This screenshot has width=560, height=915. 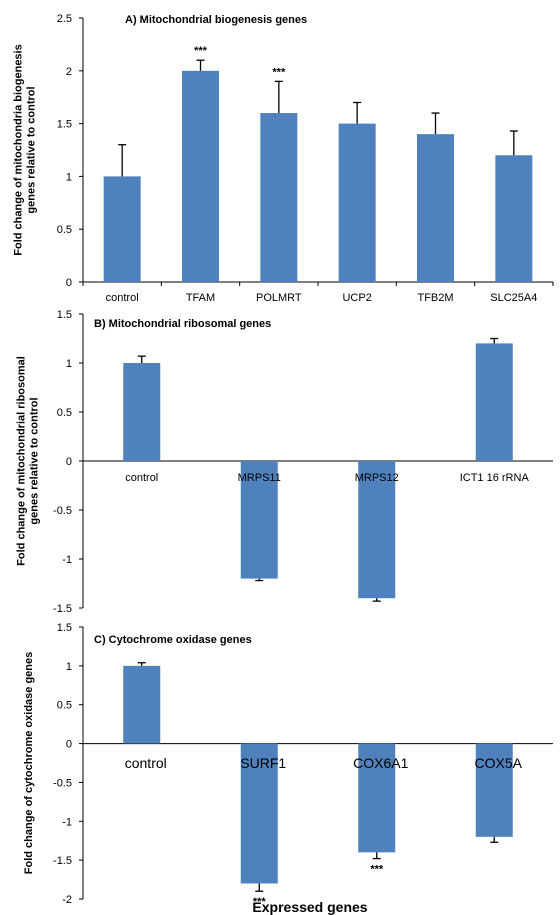 I want to click on chart-title: B) Mitochondrial ribosomal genes, so click(x=182, y=324).